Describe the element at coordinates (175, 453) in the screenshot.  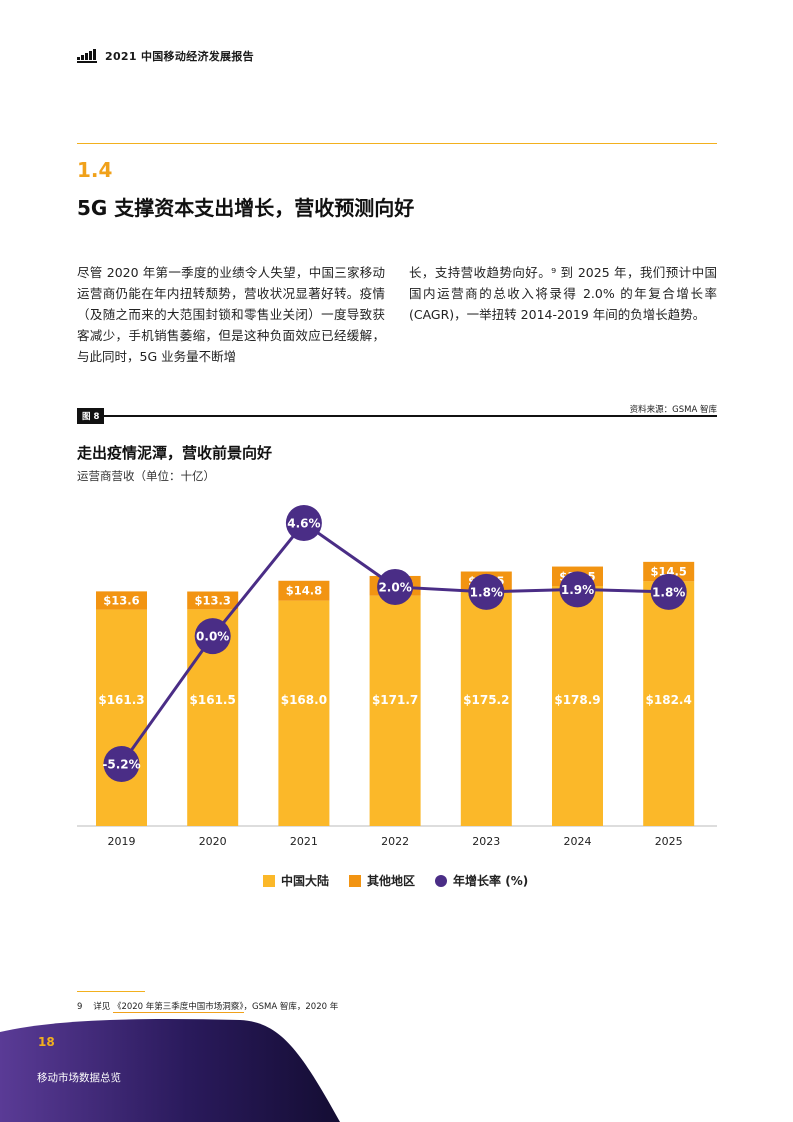
I see `chart-title: 走出疫情泥潭，营收前景向好` at that location.